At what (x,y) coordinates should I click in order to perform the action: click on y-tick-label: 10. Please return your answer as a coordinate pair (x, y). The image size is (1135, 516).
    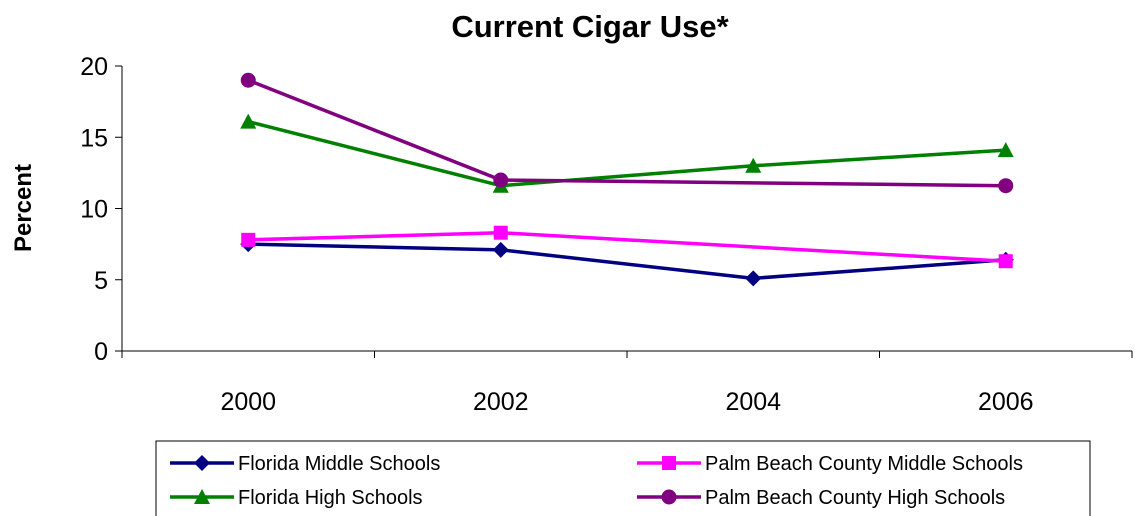
    Looking at the image, I should click on (94, 210).